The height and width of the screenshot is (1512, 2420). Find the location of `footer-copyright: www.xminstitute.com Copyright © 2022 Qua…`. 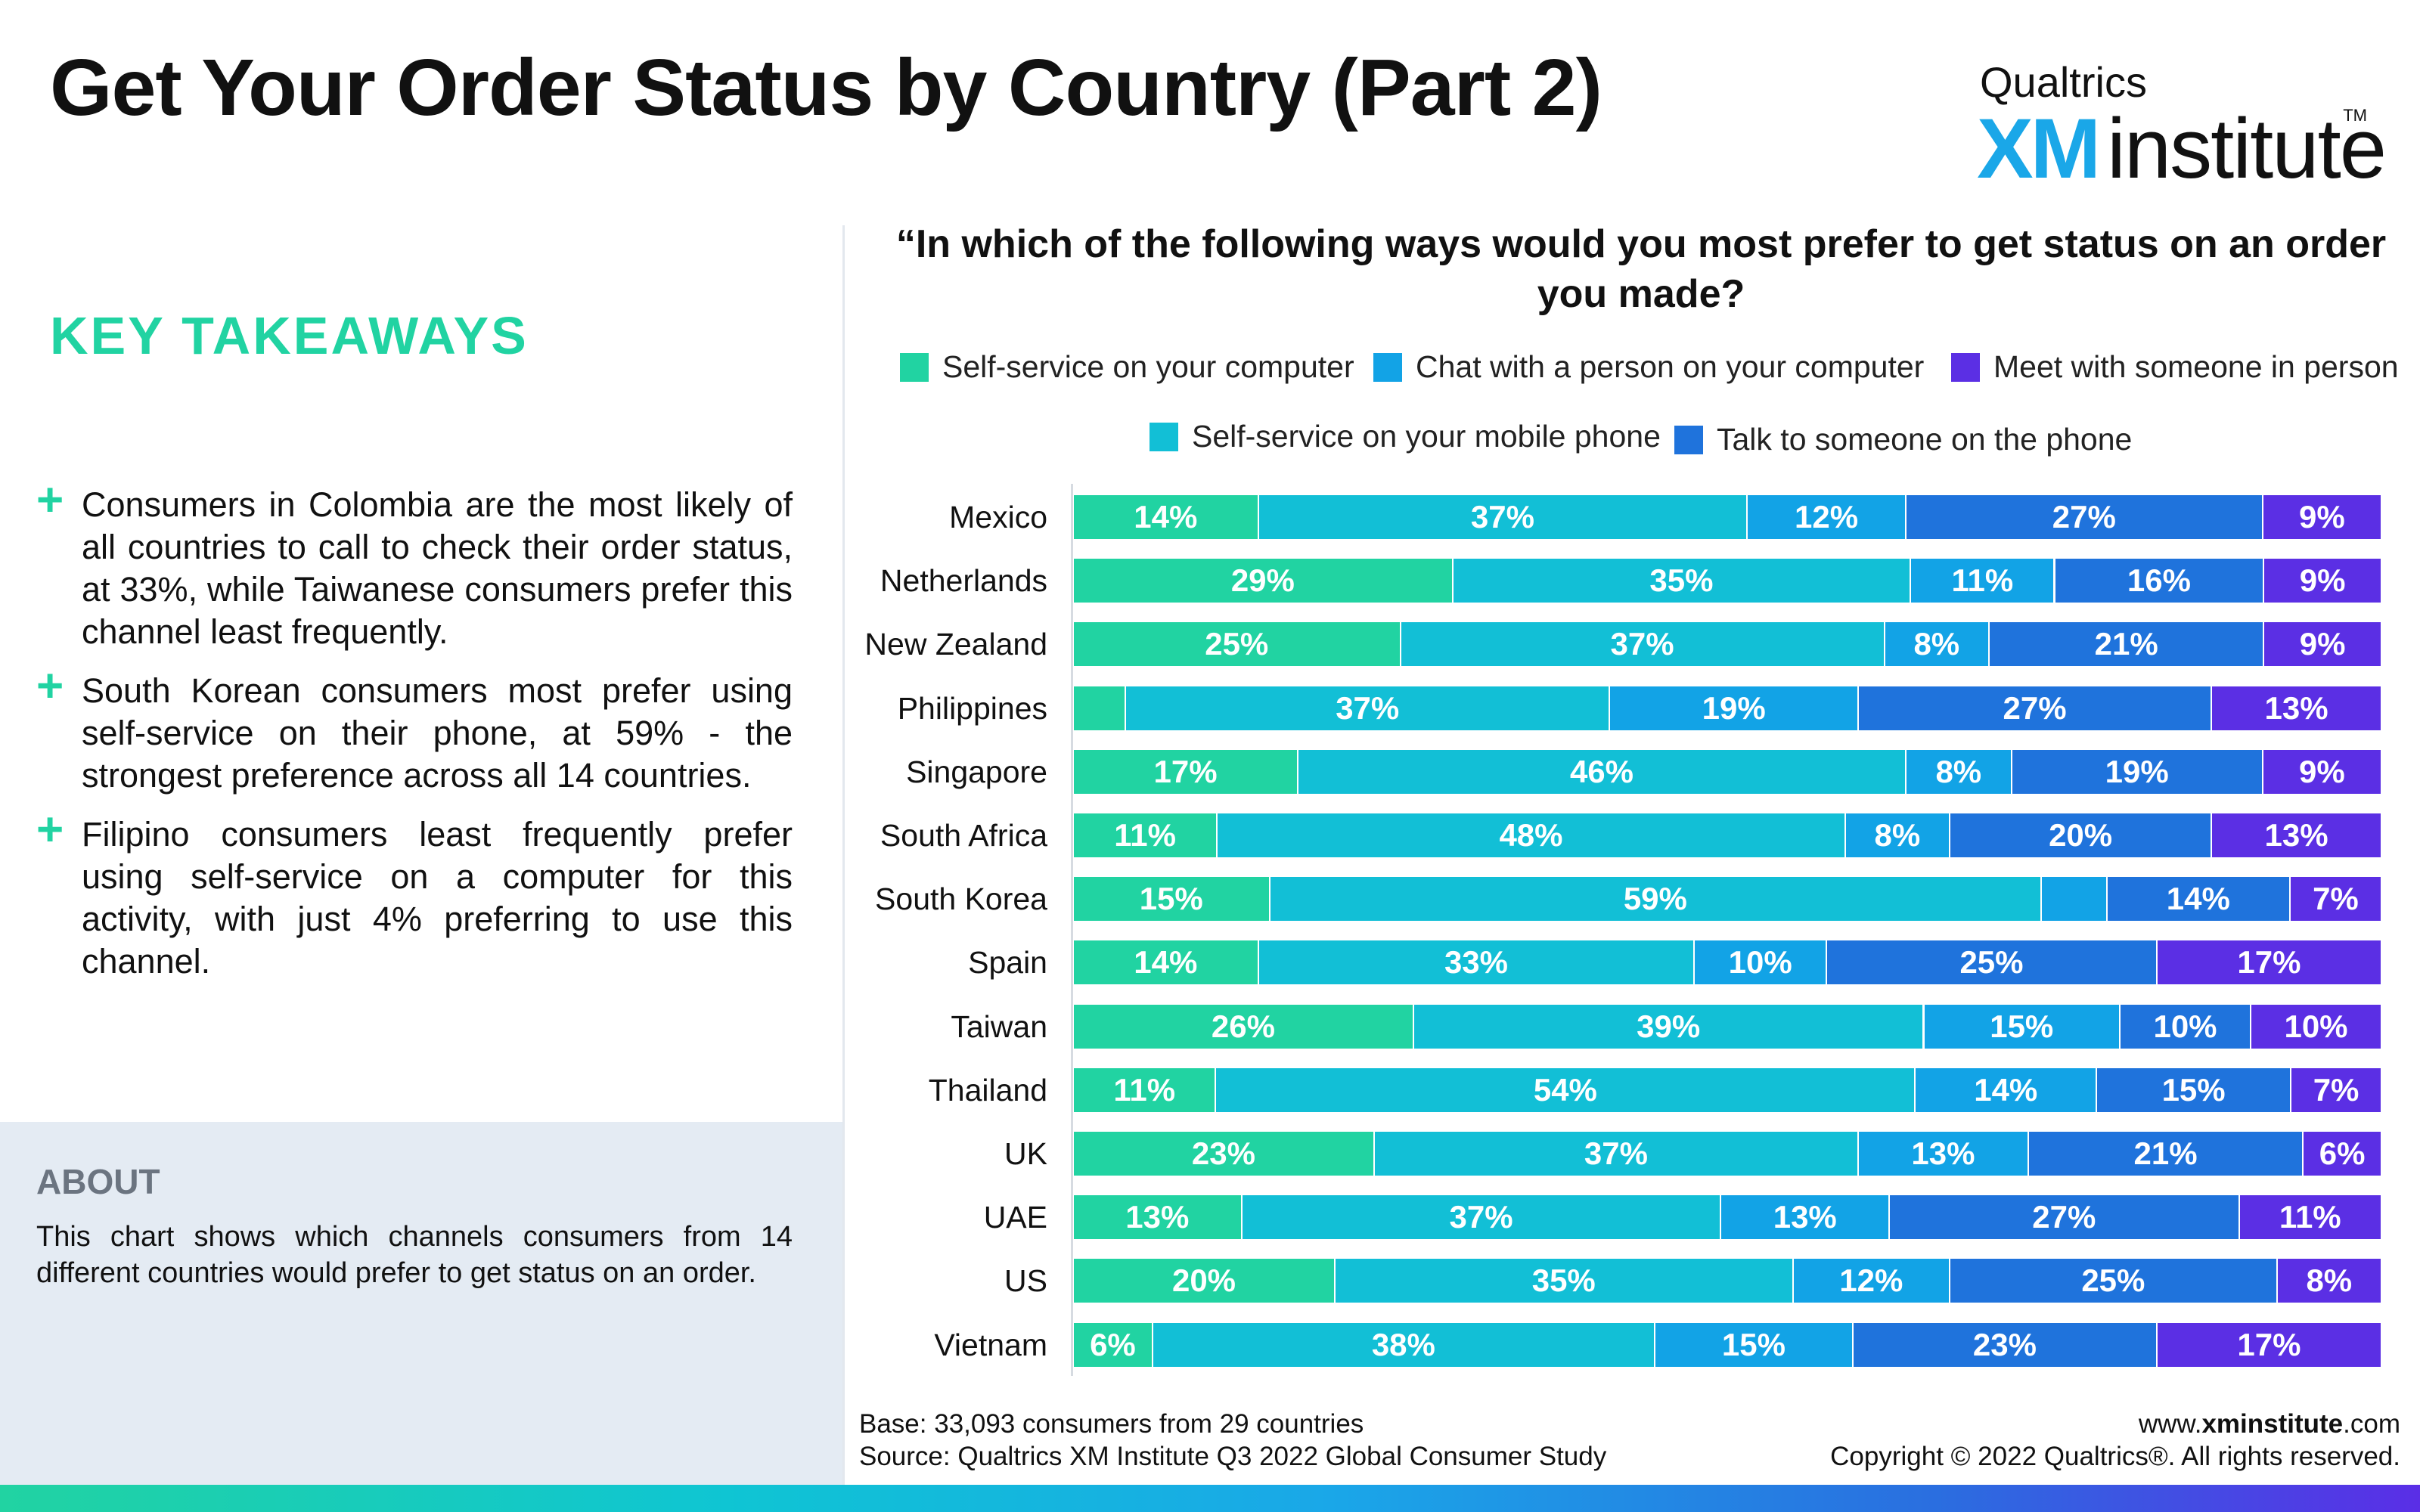

footer-copyright: www.xminstitute.com Copyright © 2022 Qua… is located at coordinates (2115, 1440).